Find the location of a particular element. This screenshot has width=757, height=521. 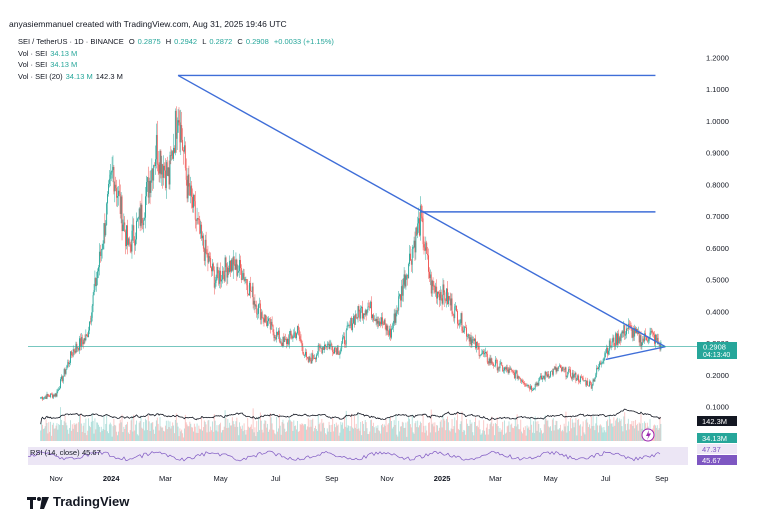

time-tick-label: 2025 is located at coordinates (442, 478).